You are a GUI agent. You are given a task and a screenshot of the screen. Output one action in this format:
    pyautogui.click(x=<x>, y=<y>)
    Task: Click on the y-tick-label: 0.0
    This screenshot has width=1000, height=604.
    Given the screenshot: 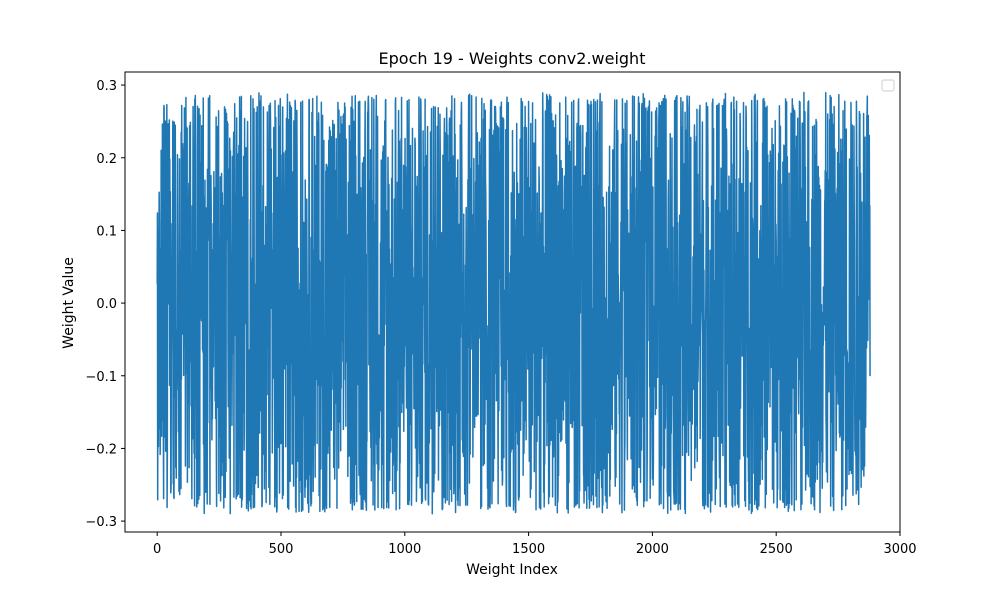 What is the action you would take?
    pyautogui.click(x=106, y=304)
    